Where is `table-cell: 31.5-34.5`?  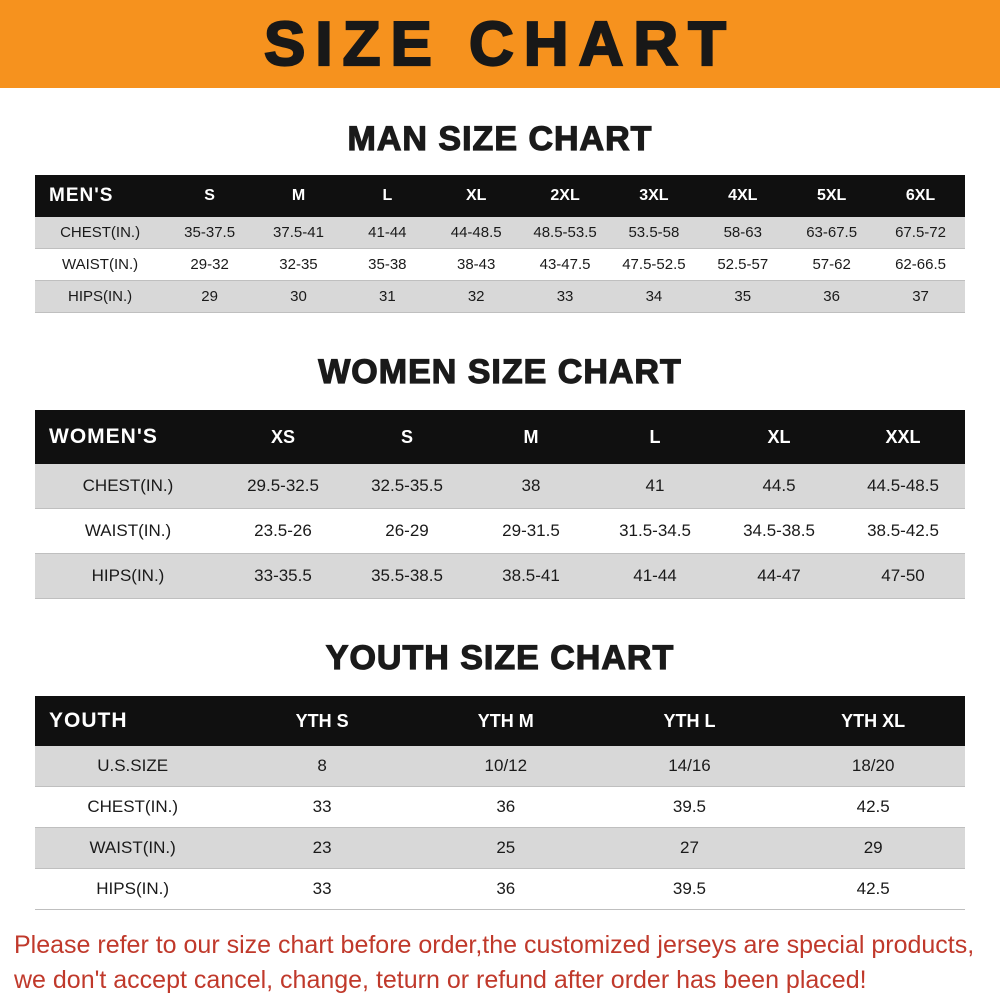 table-cell: 31.5-34.5 is located at coordinates (655, 530).